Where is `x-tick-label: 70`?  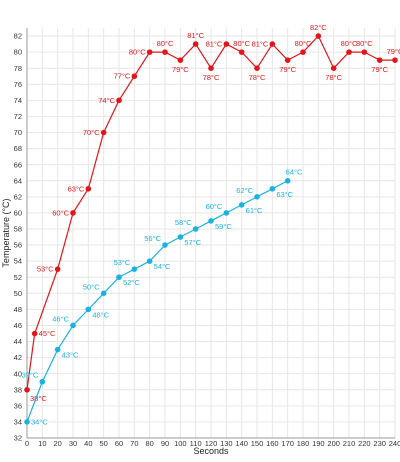 x-tick-label: 70 is located at coordinates (134, 443).